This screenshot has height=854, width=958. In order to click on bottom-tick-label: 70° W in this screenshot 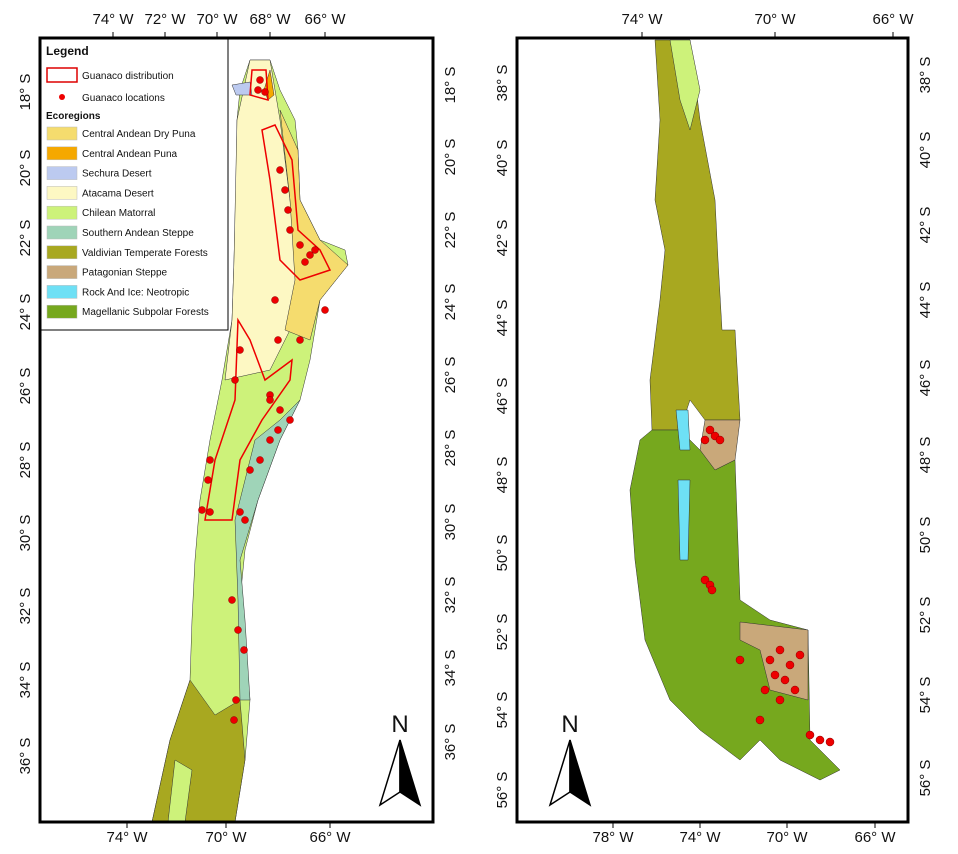, I will do `click(787, 837)`.